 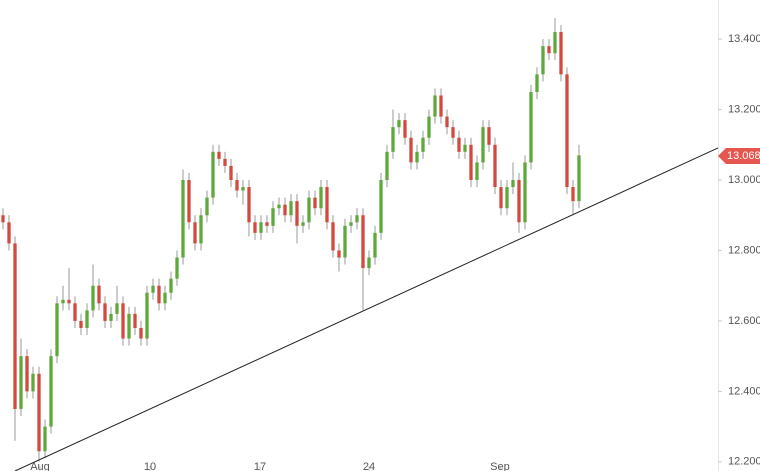 I want to click on last-price-tag, so click(x=739, y=156).